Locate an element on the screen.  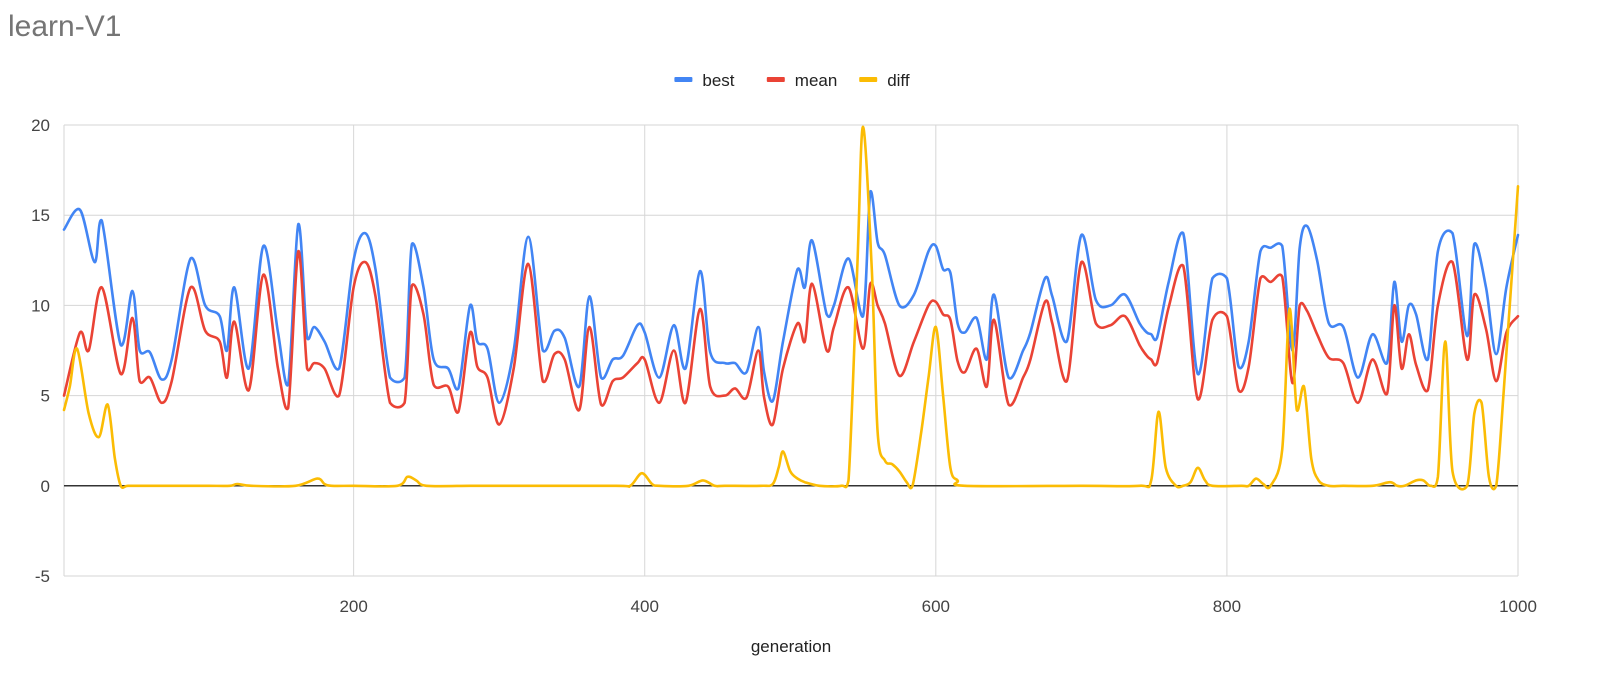
x-axis-title: generation is located at coordinates (791, 646).